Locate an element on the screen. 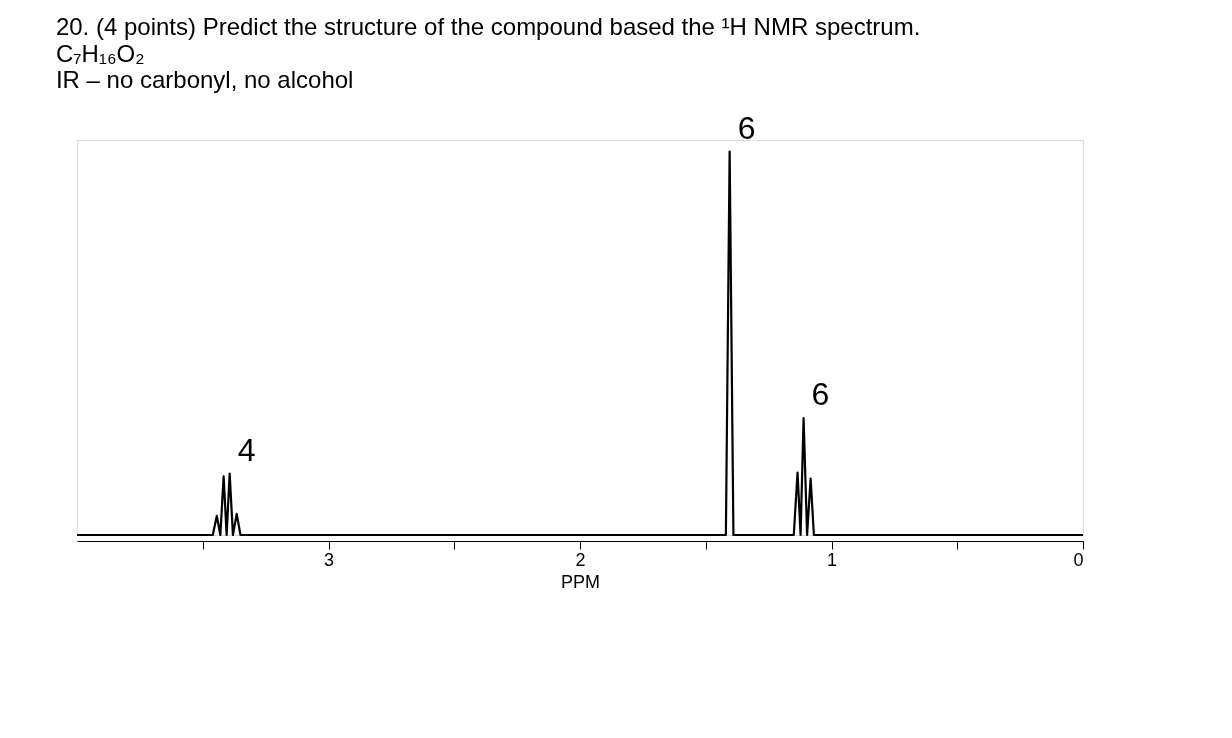  chart-title: 20. (4 points) Predict the structure of the compound based the ¹H NMR spectrum. is located at coordinates (488, 26).